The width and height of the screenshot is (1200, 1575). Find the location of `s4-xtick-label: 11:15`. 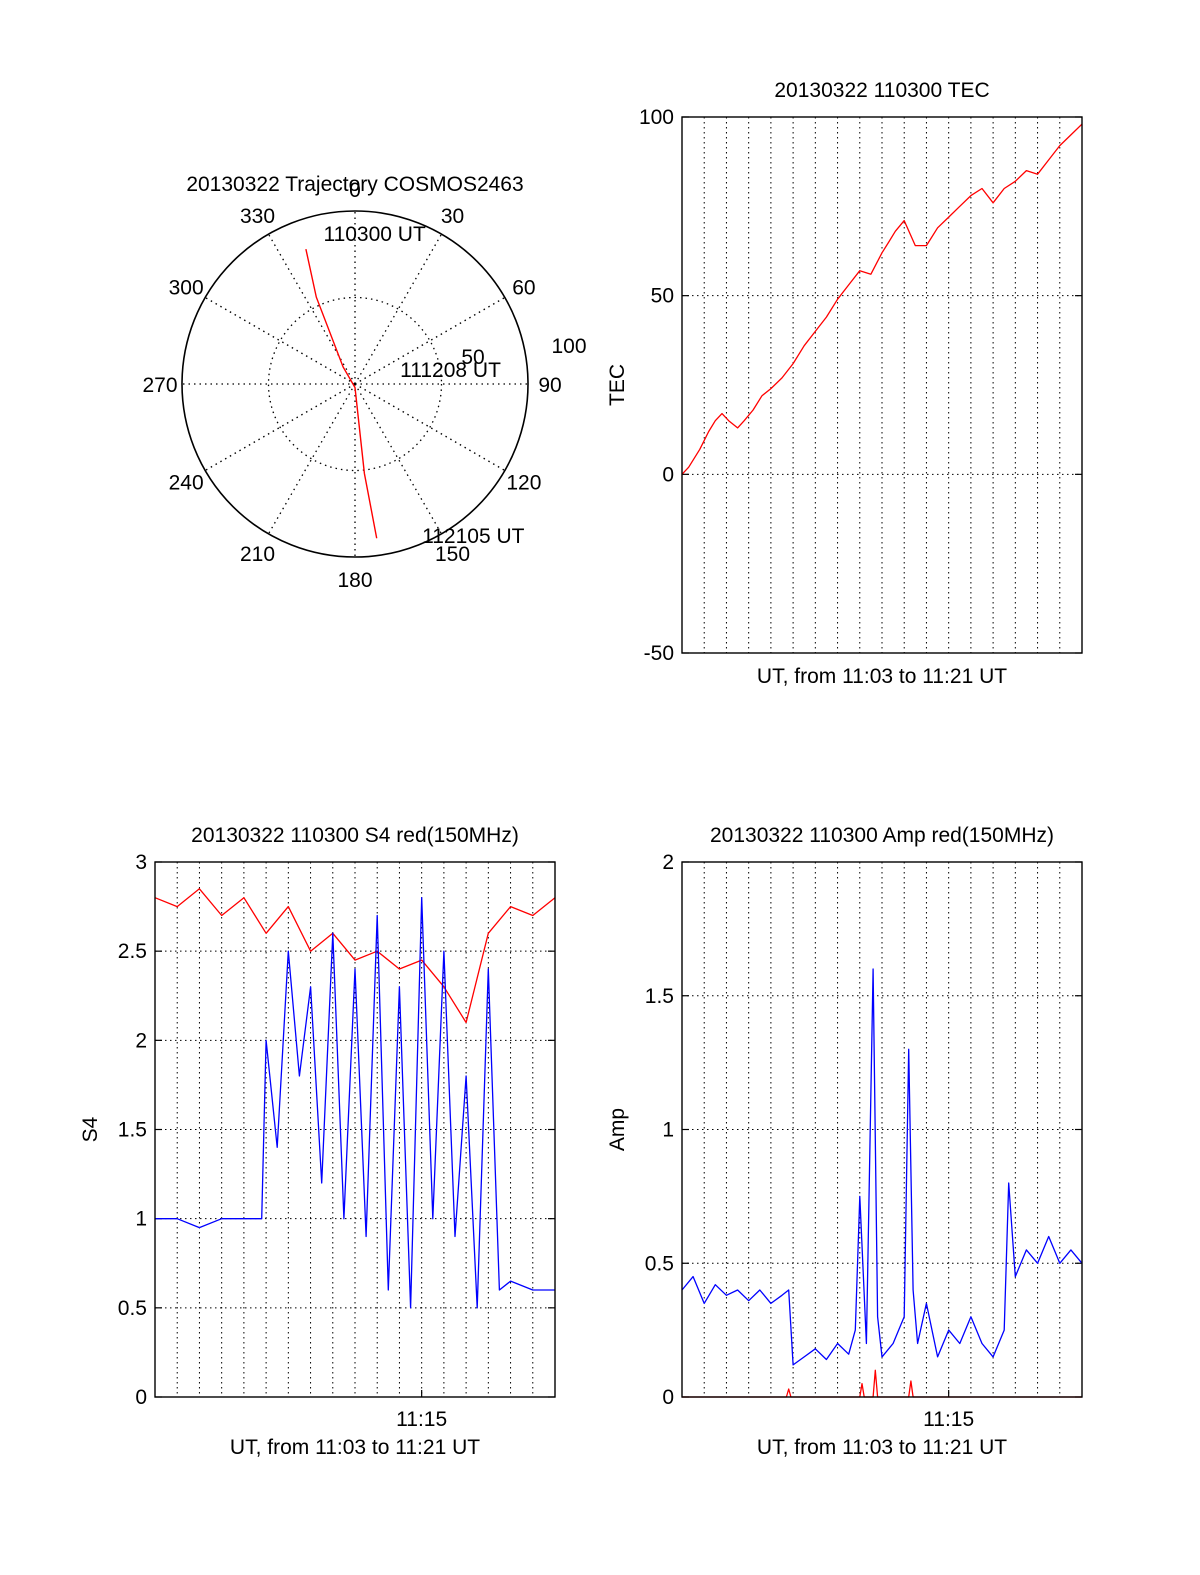

s4-xtick-label: 11:15 is located at coordinates (421, 1419).